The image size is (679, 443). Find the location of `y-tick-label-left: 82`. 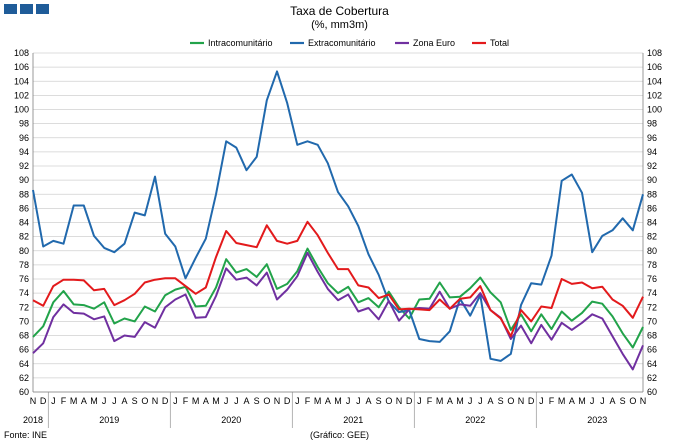

y-tick-label-left: 82 is located at coordinates (24, 237).